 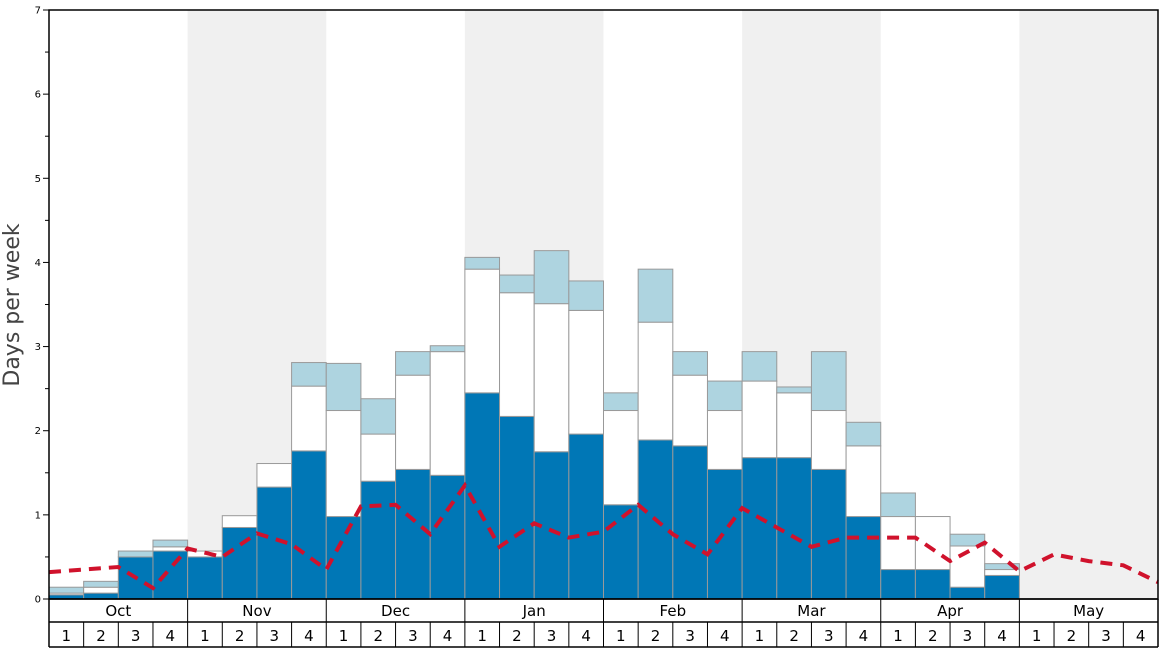 I want to click on week-label-nov-4: 4, so click(x=309, y=636).